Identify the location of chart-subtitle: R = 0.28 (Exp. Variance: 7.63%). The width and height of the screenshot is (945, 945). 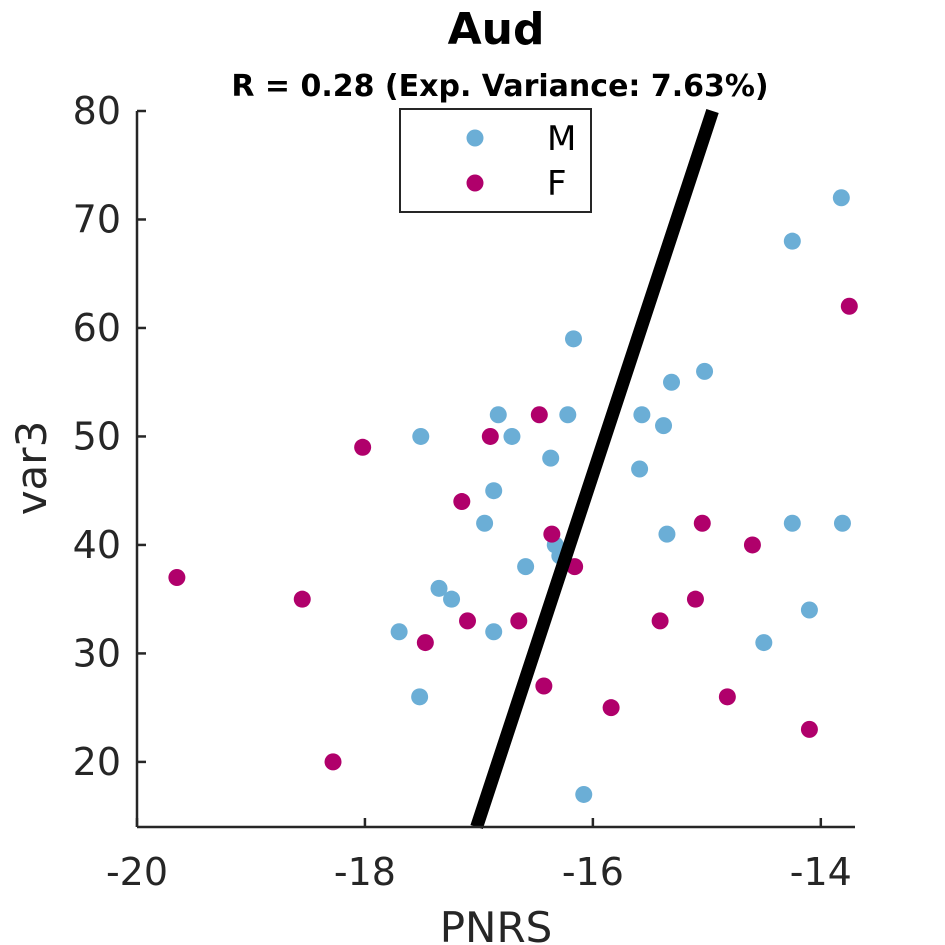
(499, 86).